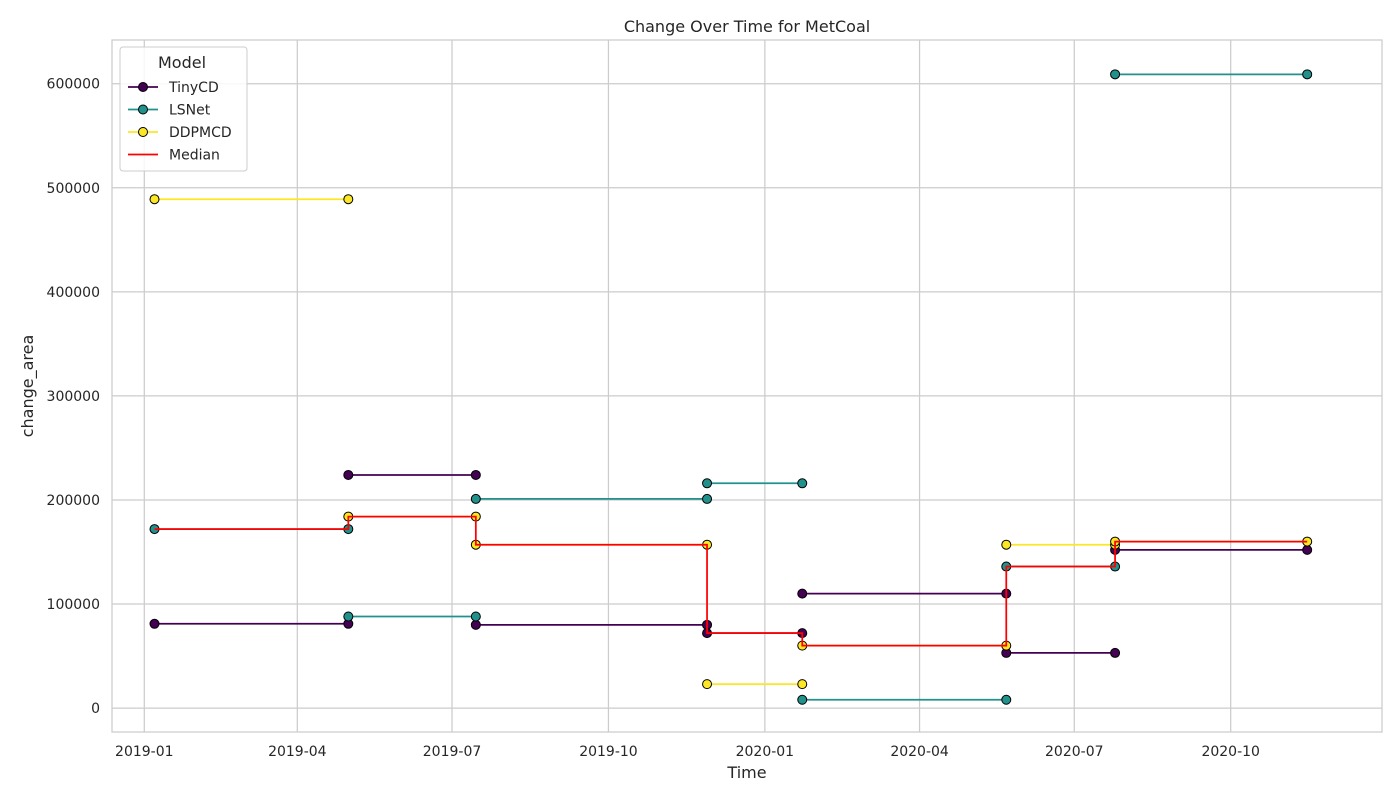  What do you see at coordinates (193, 88) in the screenshot?
I see `legend-label: TinyCD` at bounding box center [193, 88].